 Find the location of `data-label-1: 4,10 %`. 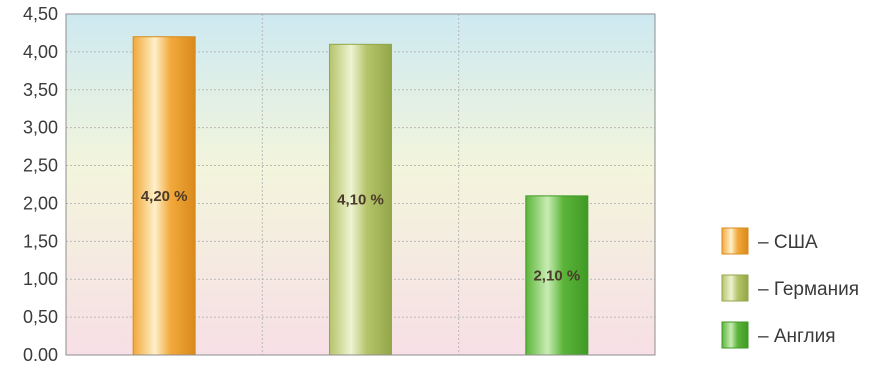

data-label-1: 4,10 % is located at coordinates (360, 200).